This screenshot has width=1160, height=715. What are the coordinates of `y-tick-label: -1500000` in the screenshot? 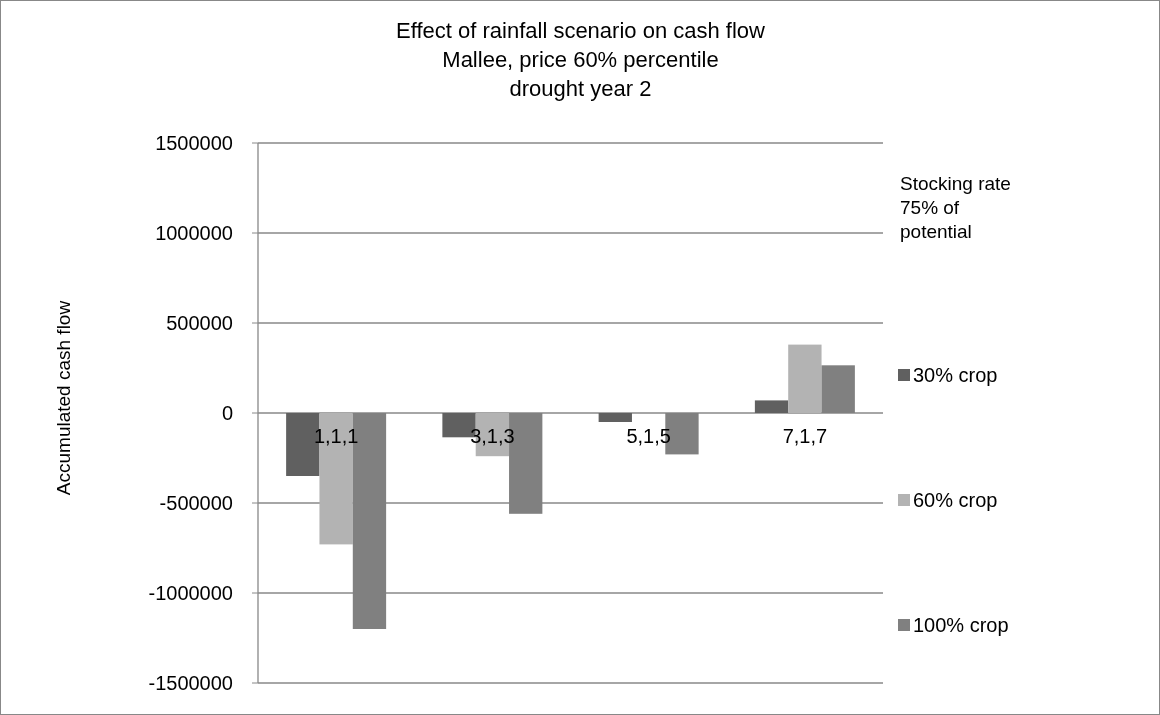 It's located at (190, 683).